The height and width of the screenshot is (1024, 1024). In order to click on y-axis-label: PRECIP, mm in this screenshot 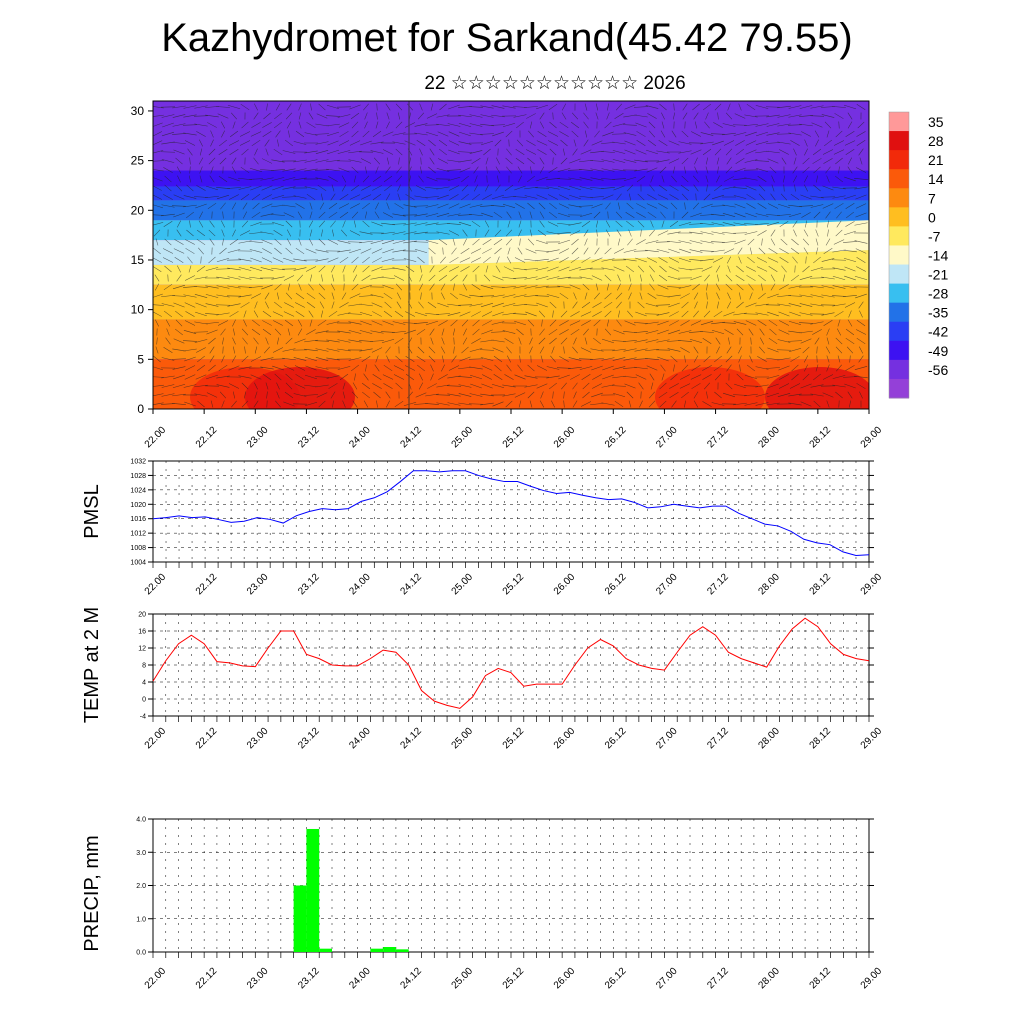, I will do `click(92, 893)`.